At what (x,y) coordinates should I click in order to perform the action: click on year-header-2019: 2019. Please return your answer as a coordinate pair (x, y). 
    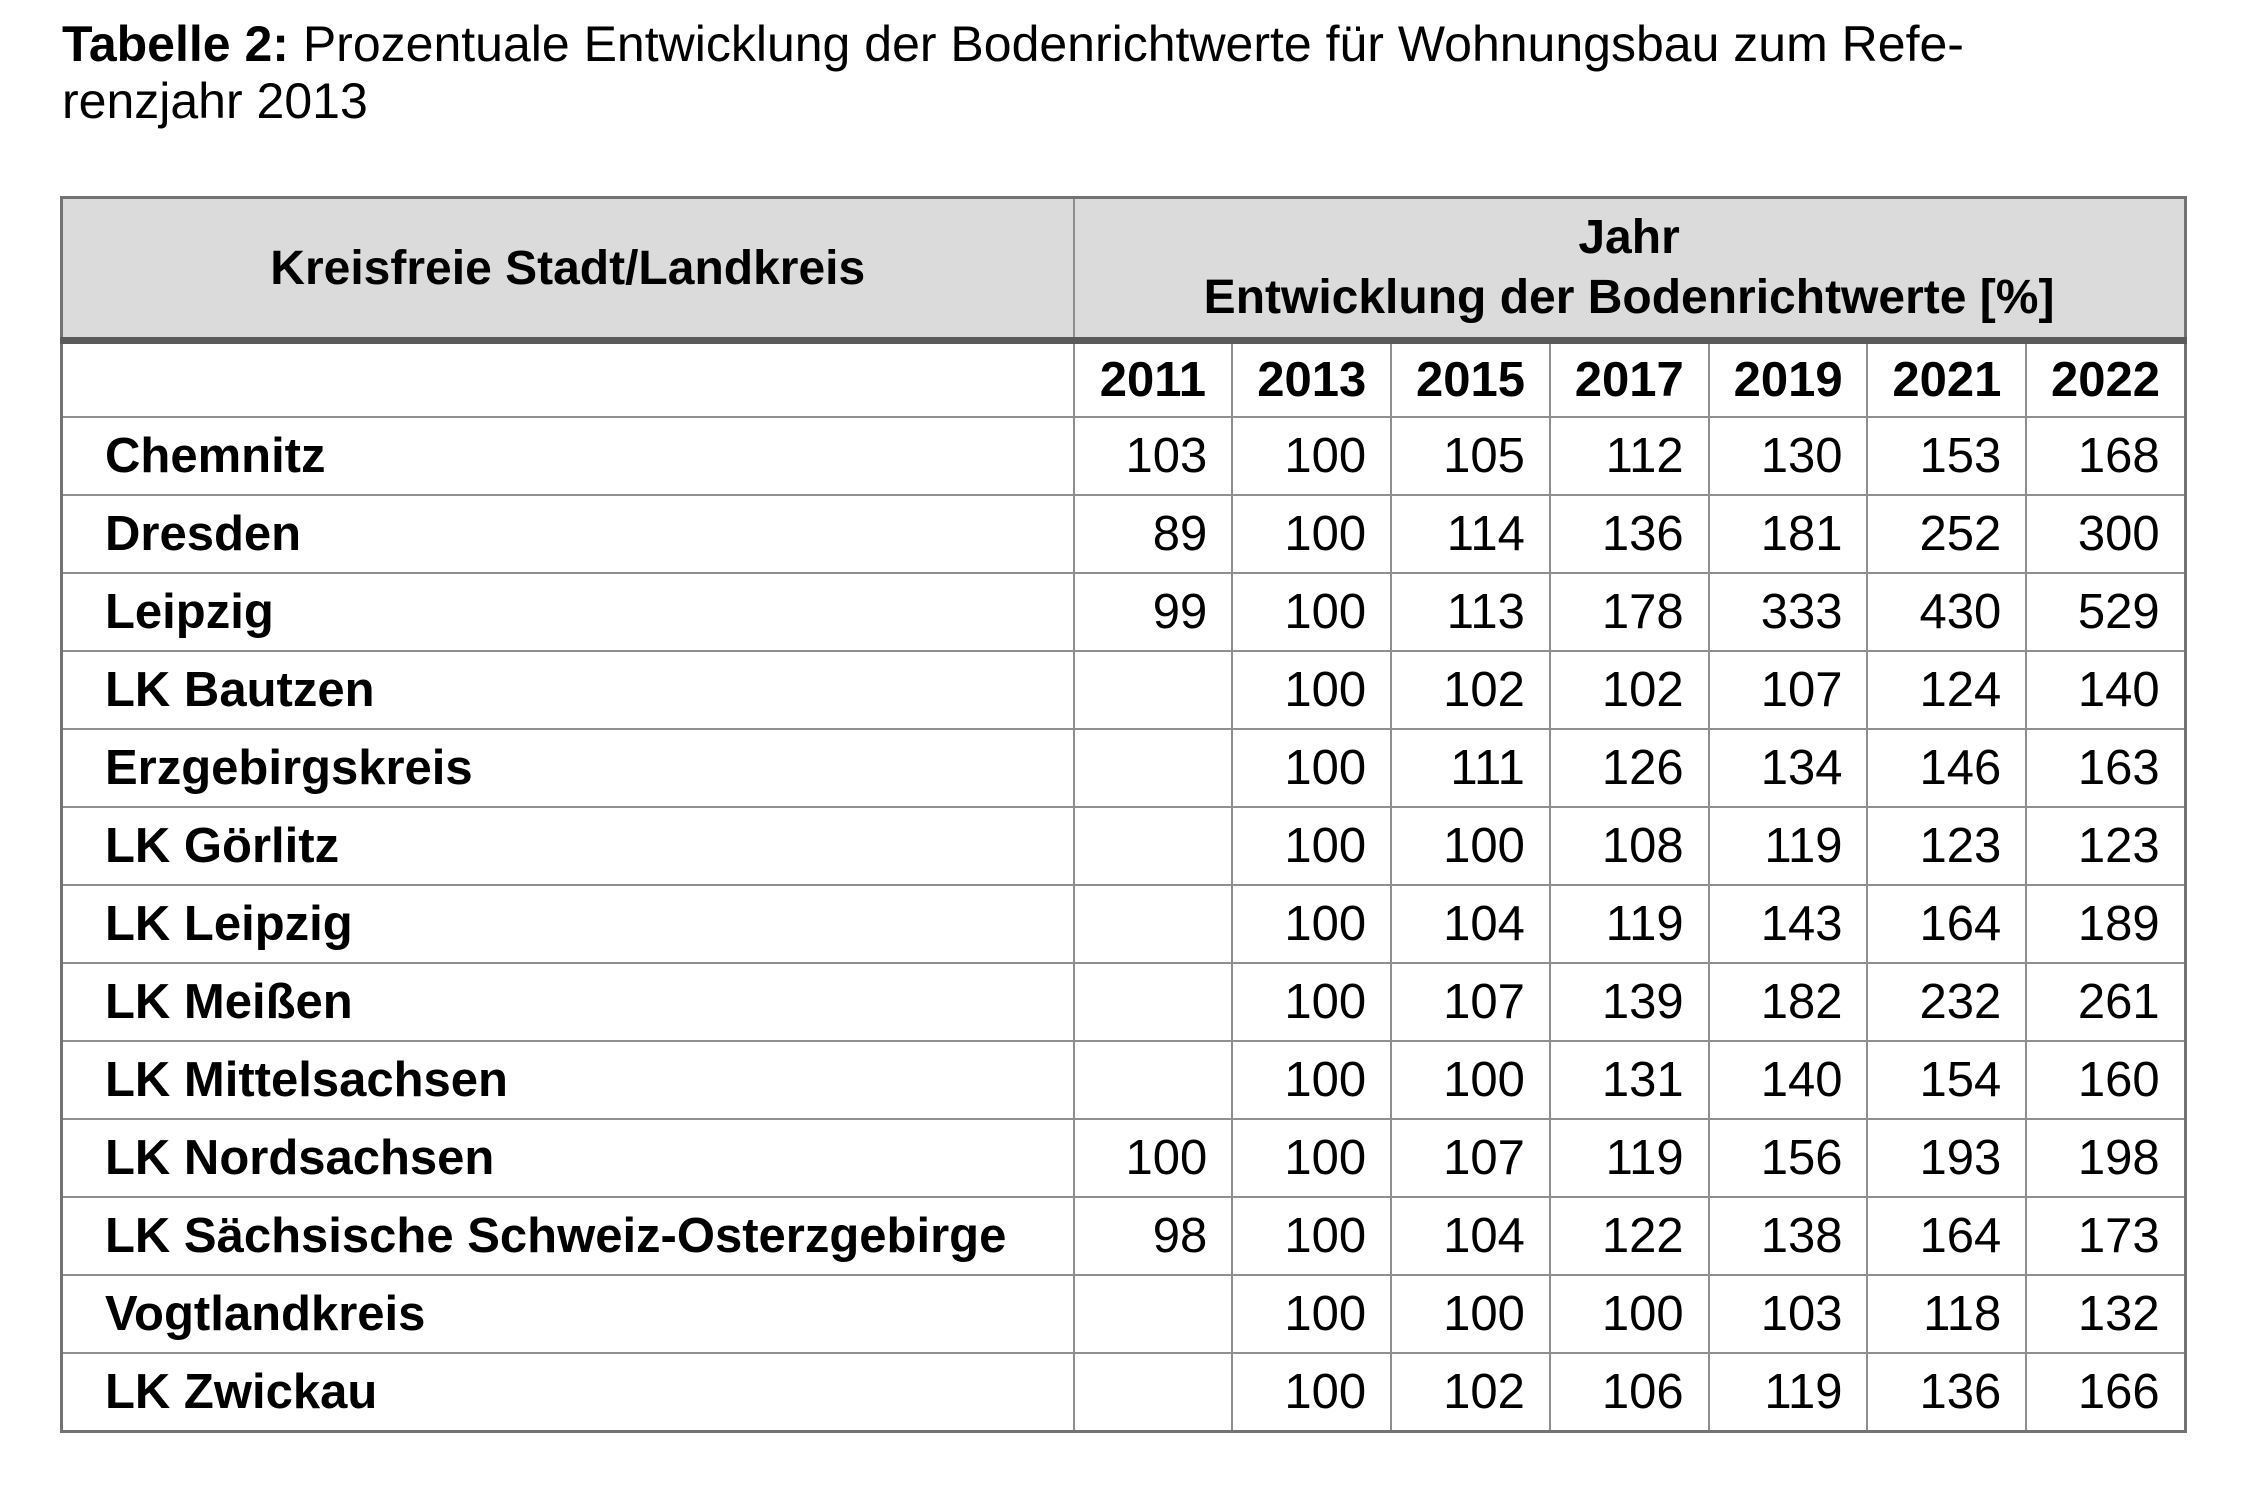
    Looking at the image, I should click on (1788, 378).